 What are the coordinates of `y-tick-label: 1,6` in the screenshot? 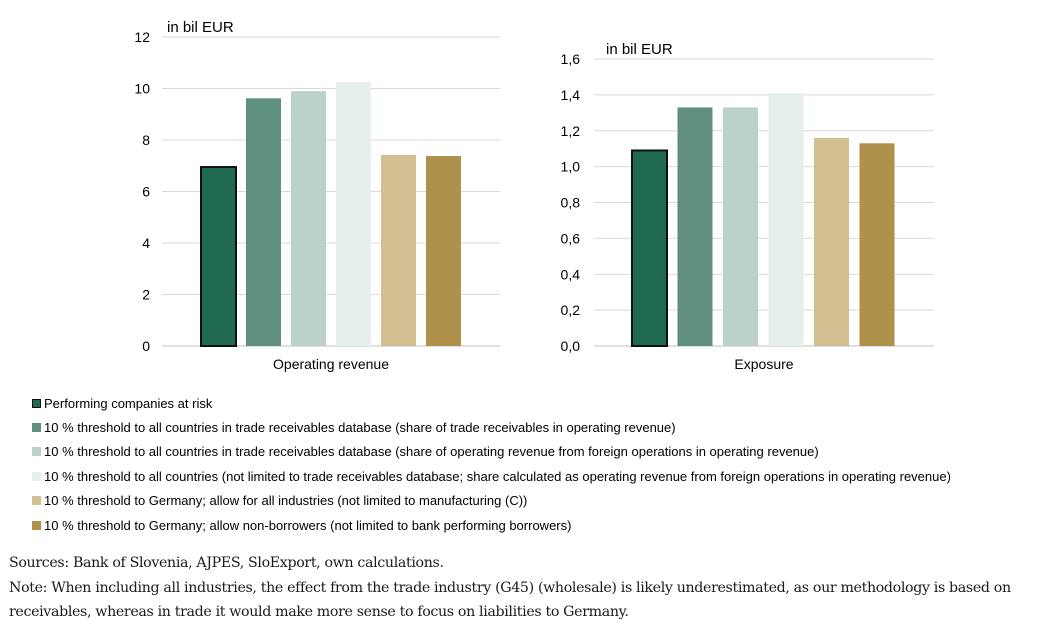 It's located at (571, 59).